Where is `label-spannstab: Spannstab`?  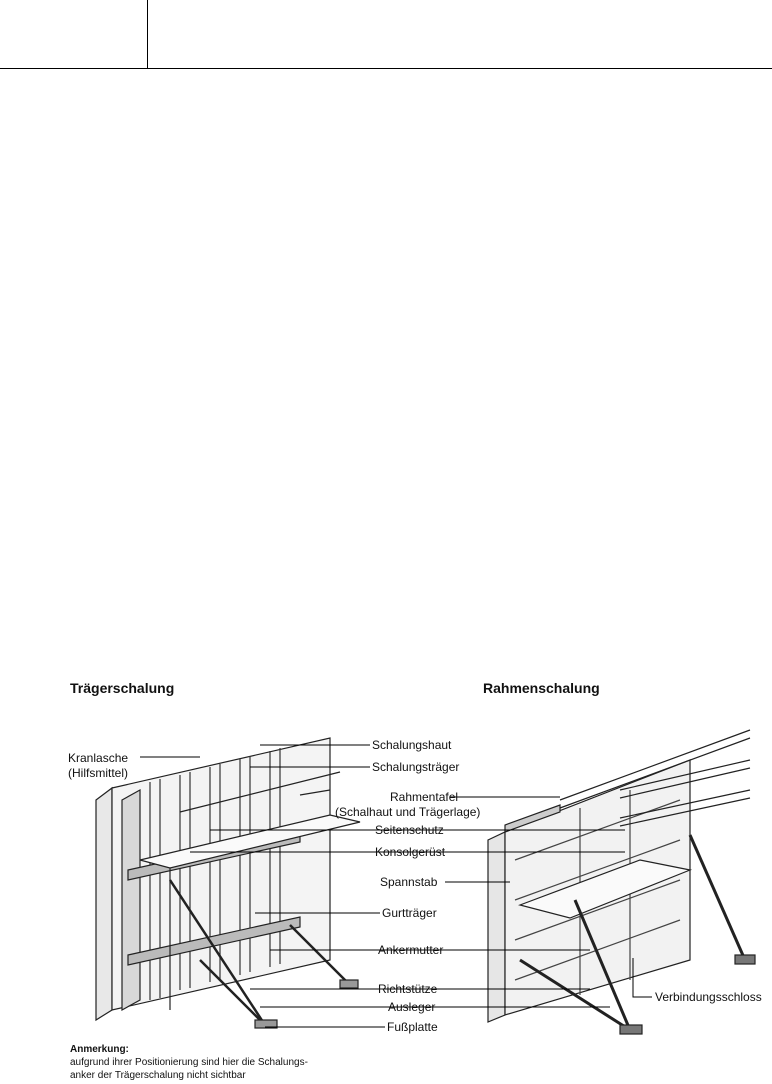 label-spannstab: Spannstab is located at coordinates (409, 882).